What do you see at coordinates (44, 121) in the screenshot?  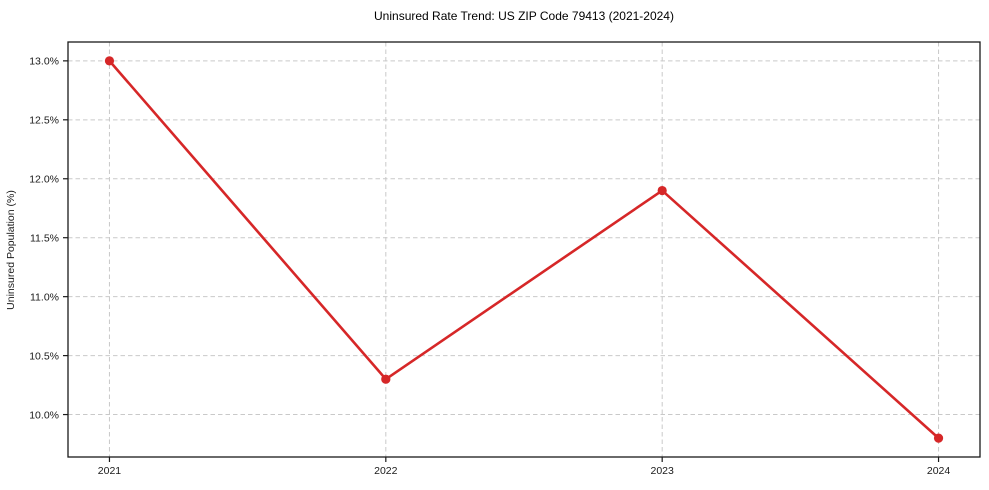 I see `y-tick-label: 12.5%` at bounding box center [44, 121].